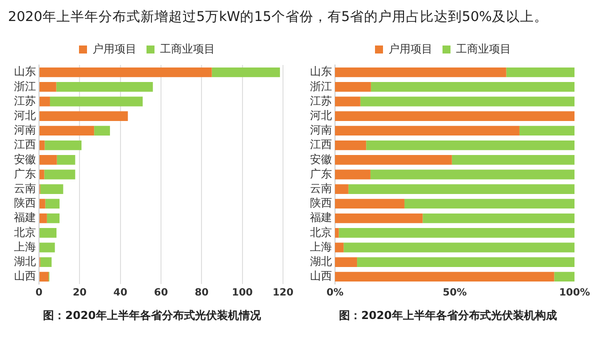 The image size is (600, 347). Describe the element at coordinates (201, 293) in the screenshot. I see `x-tick-label: 80` at that location.